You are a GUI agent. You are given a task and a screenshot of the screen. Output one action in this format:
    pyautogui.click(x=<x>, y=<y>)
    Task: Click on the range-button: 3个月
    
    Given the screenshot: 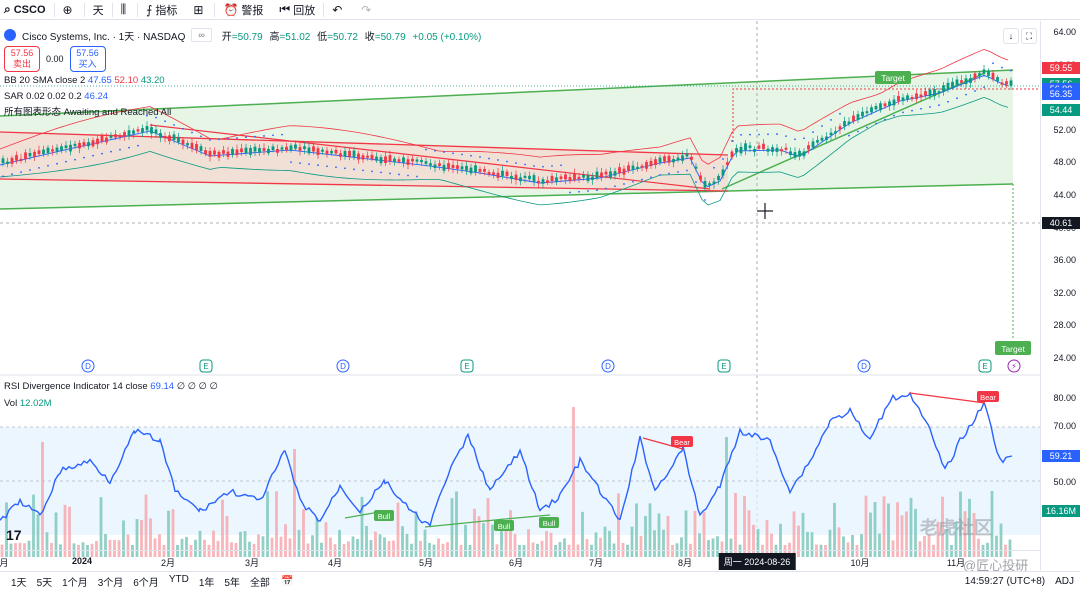 What is the action you would take?
    pyautogui.click(x=110, y=583)
    